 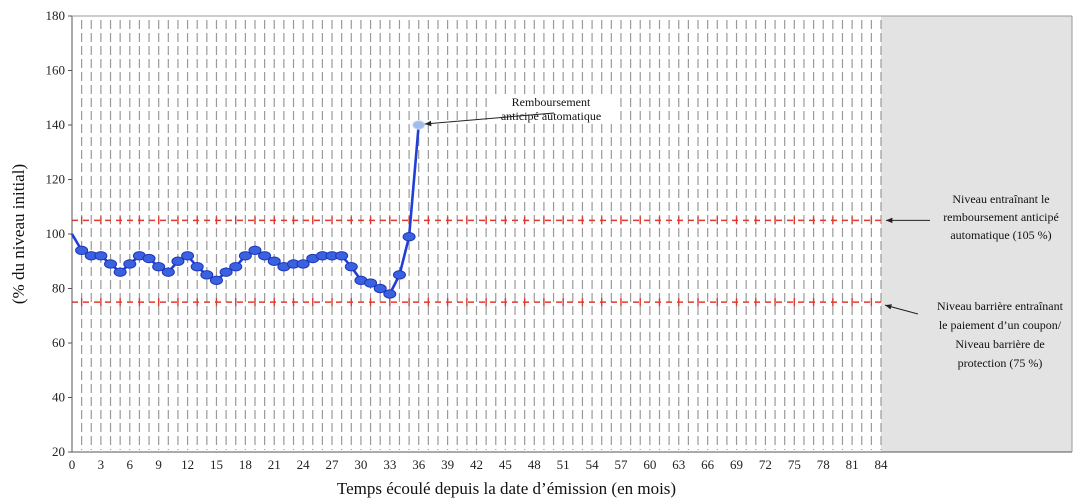 I want to click on annotation-text: Niveau barrière de, so click(x=999, y=344).